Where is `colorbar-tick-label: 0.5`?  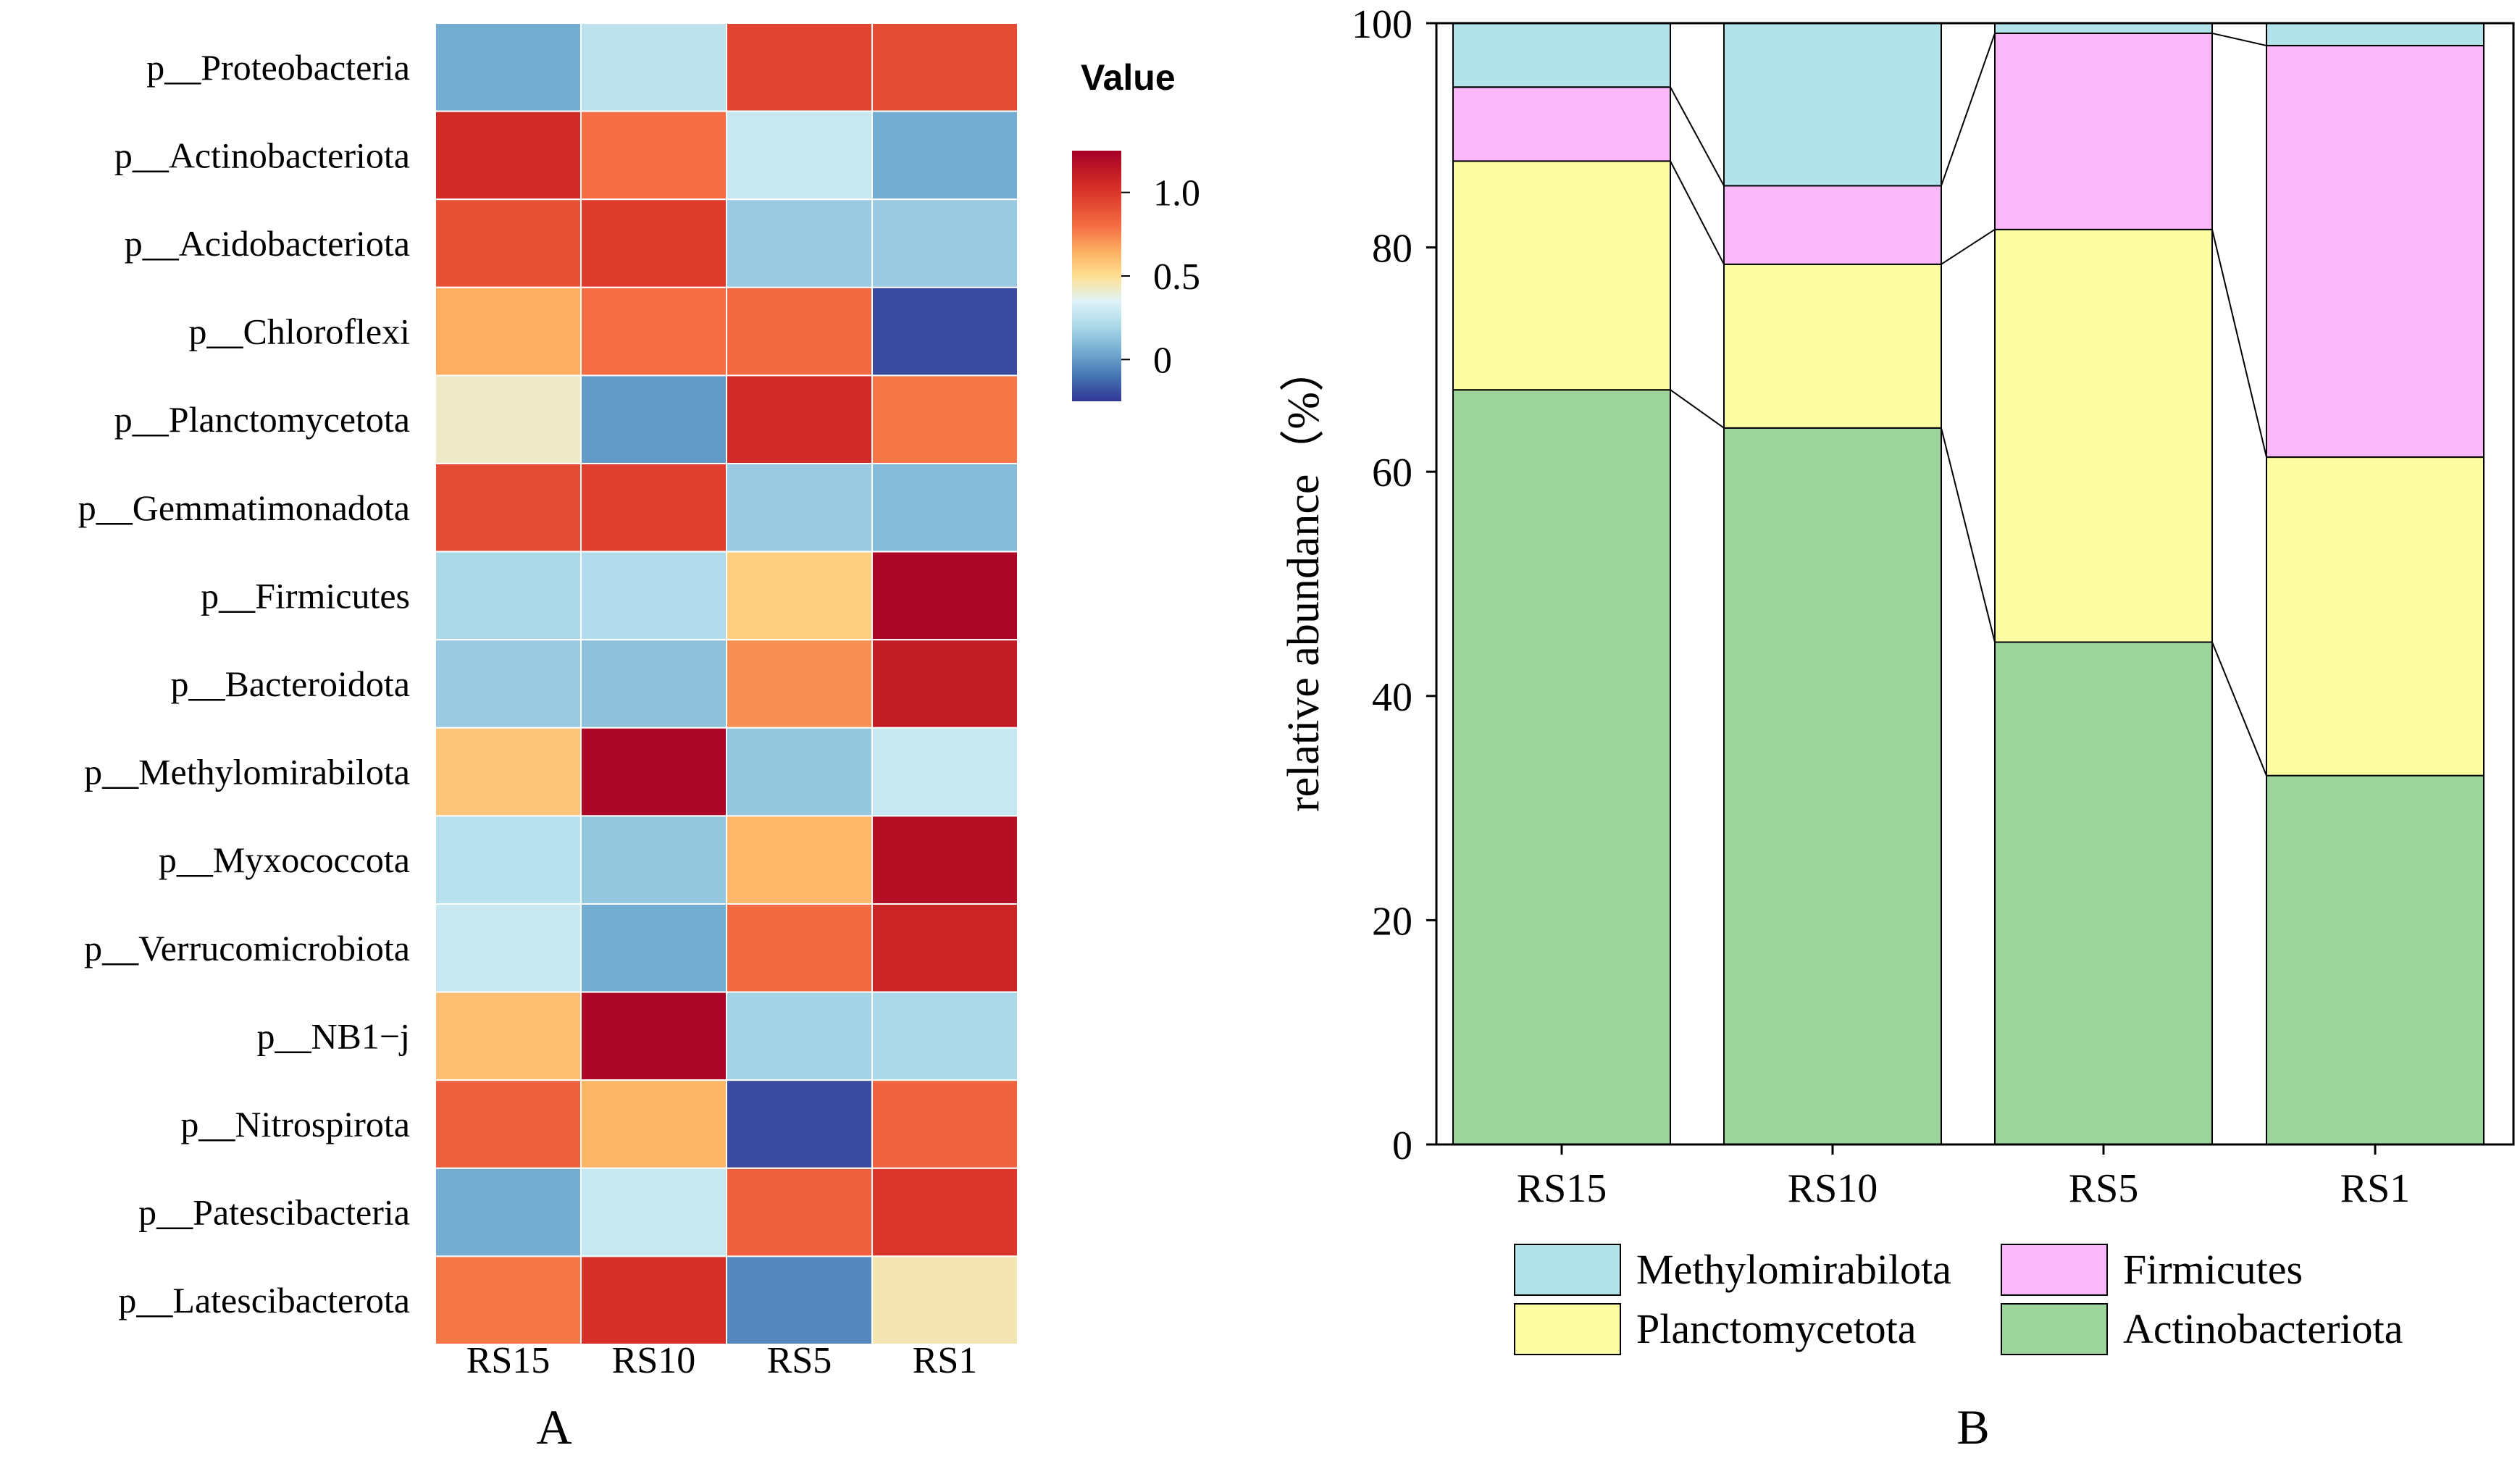
colorbar-tick-label: 0.5 is located at coordinates (1176, 277).